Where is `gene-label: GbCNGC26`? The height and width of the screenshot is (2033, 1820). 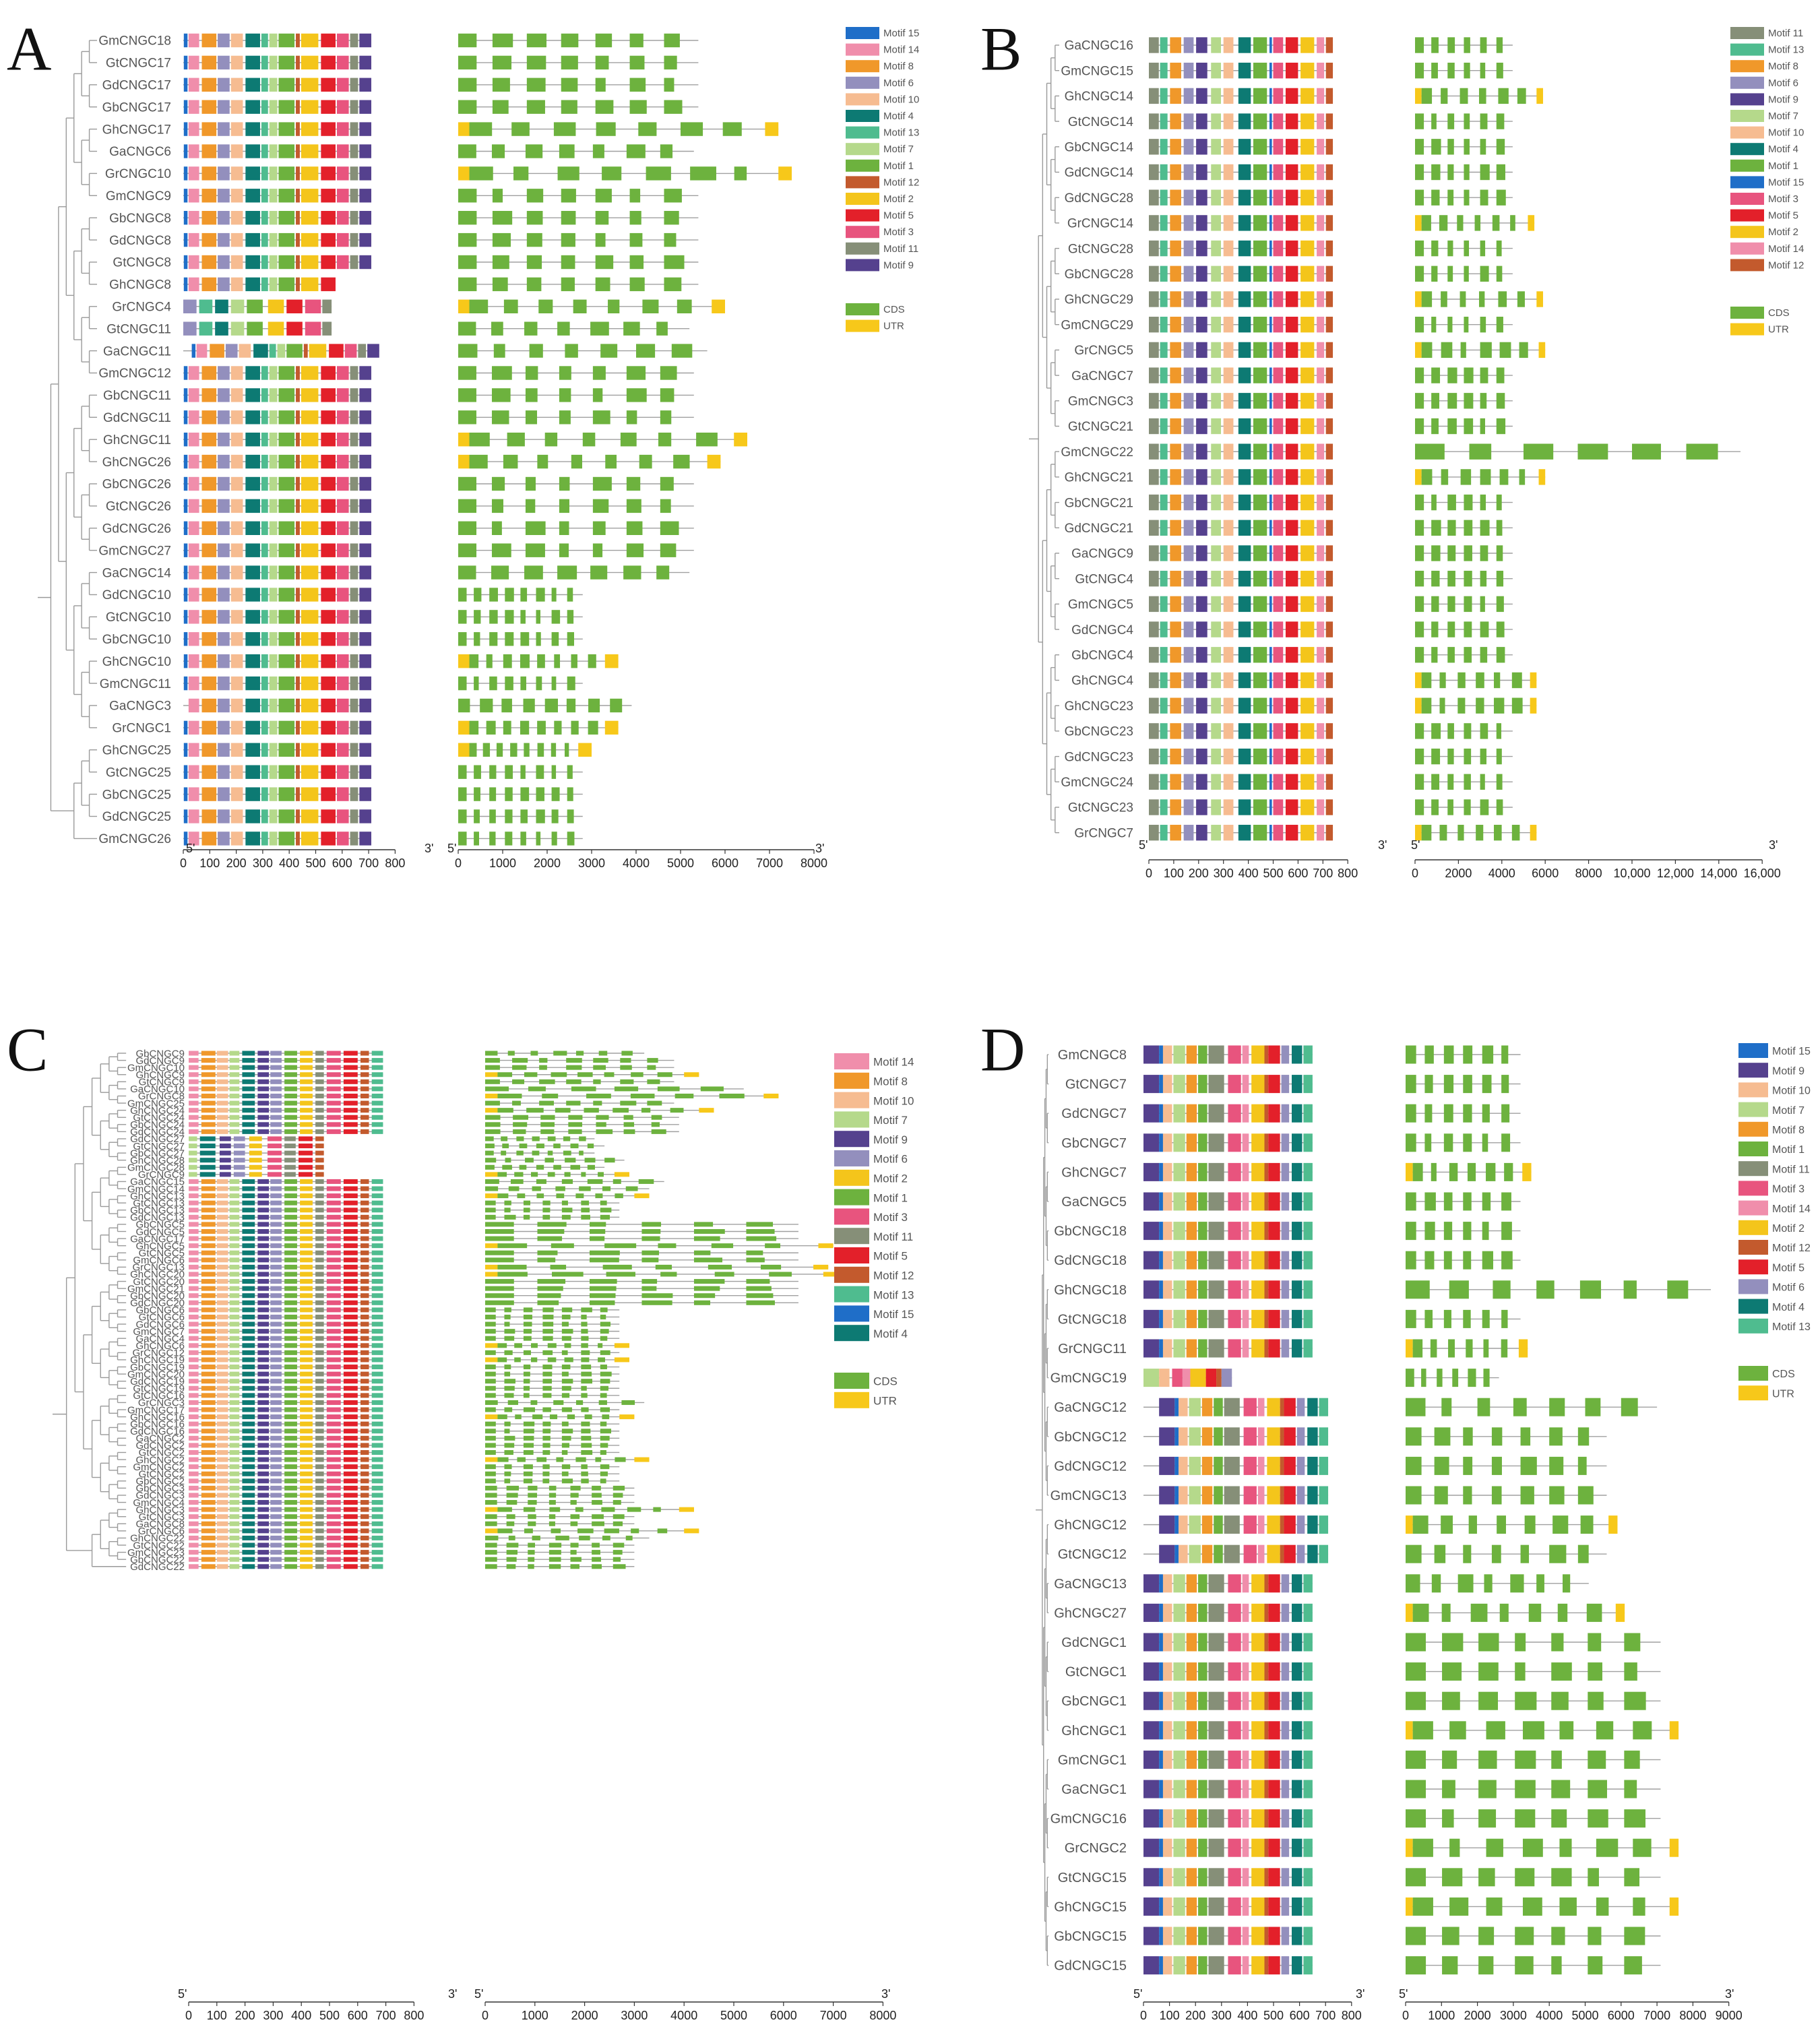 gene-label: GbCNGC26 is located at coordinates (137, 485).